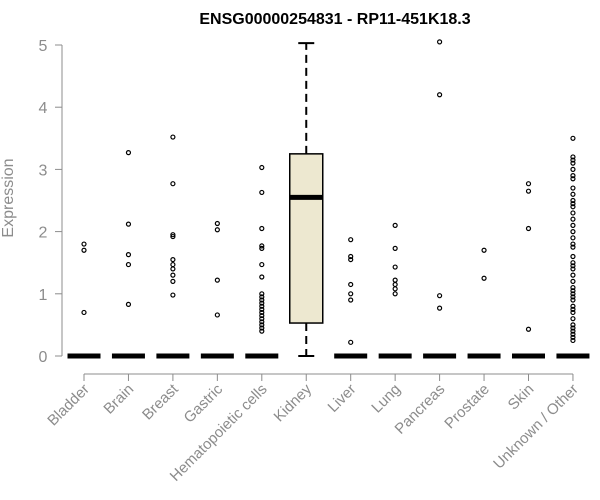 This screenshot has width=600, height=500. Describe the element at coordinates (43, 108) in the screenshot. I see `y-tick-label: 4` at that location.